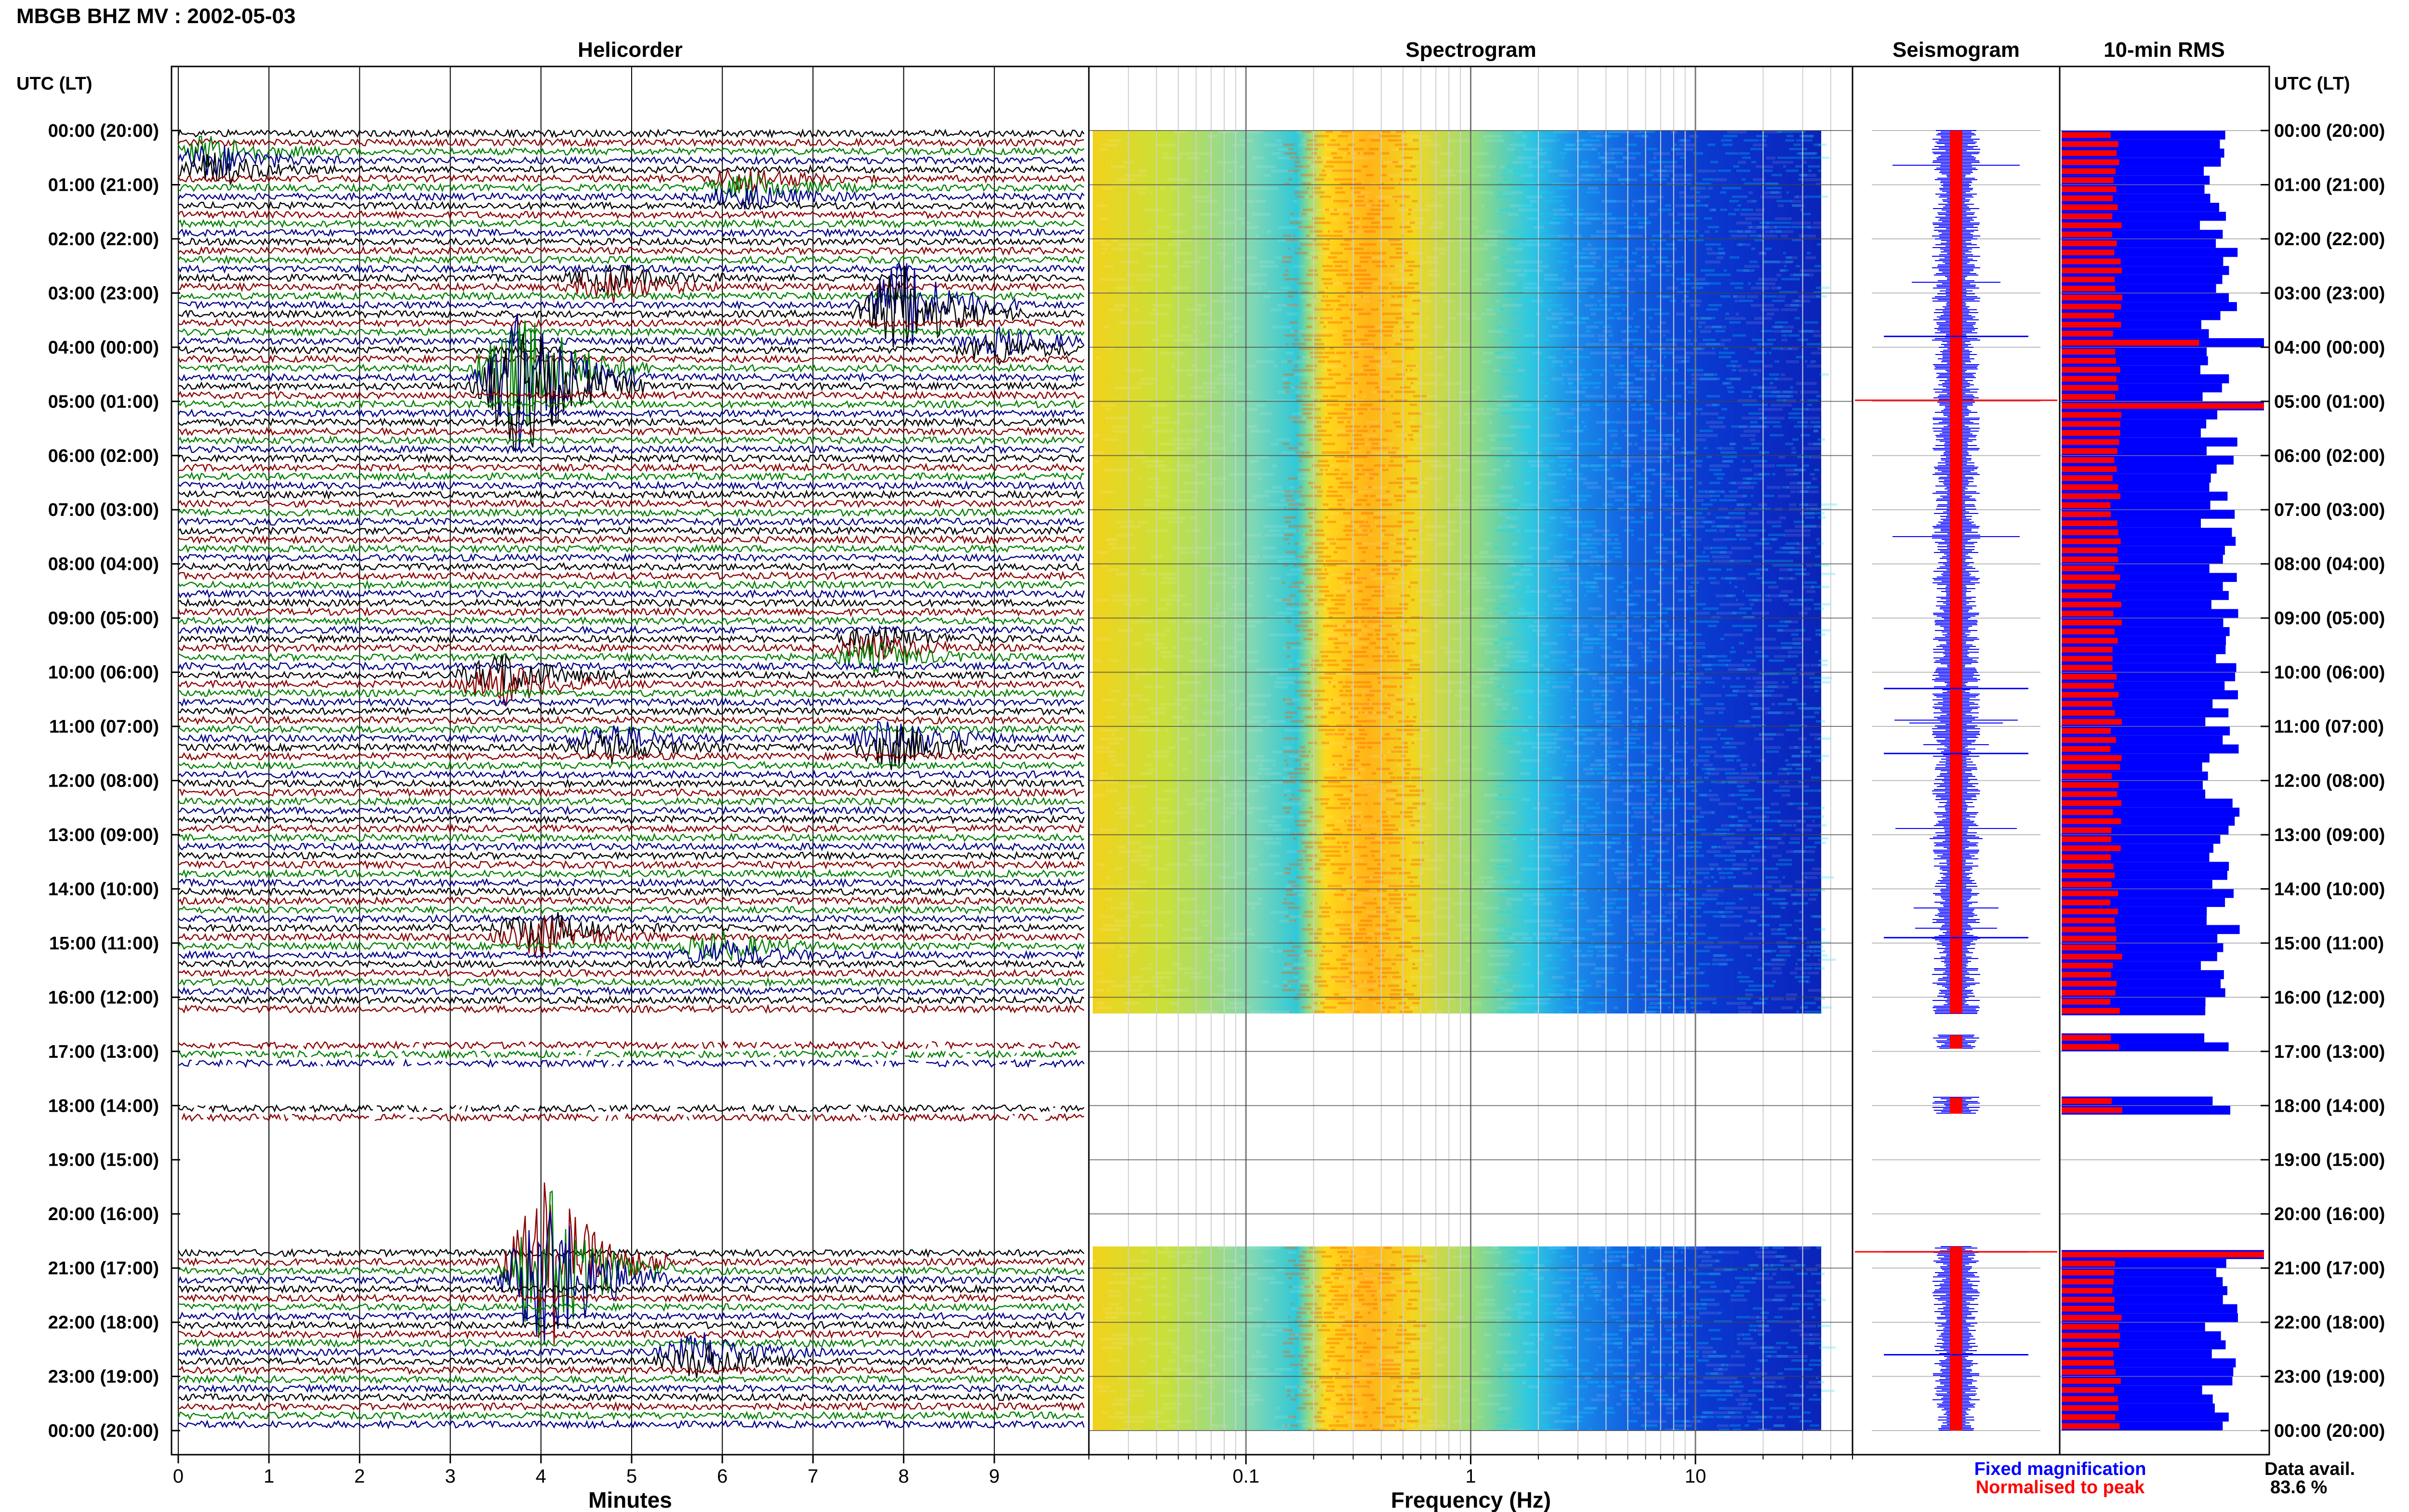  Describe the element at coordinates (103, 1160) in the screenshot. I see `time-label-left: 19:00 (15:00)` at that location.